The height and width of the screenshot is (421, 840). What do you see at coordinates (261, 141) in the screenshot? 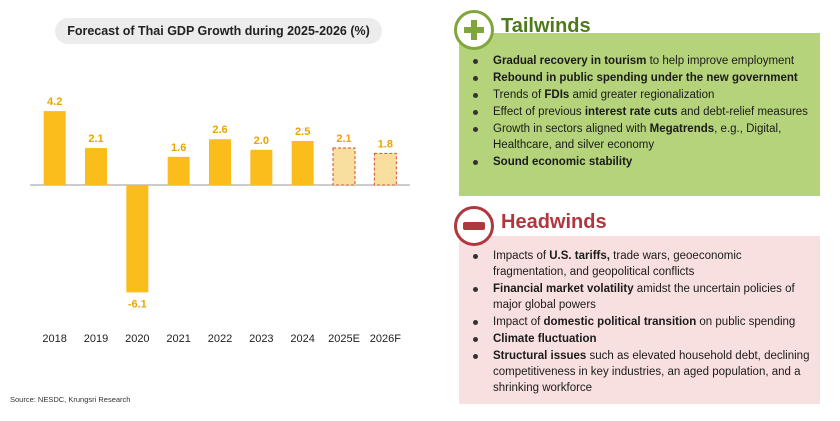
I see `data-label: 2.0` at bounding box center [261, 141].